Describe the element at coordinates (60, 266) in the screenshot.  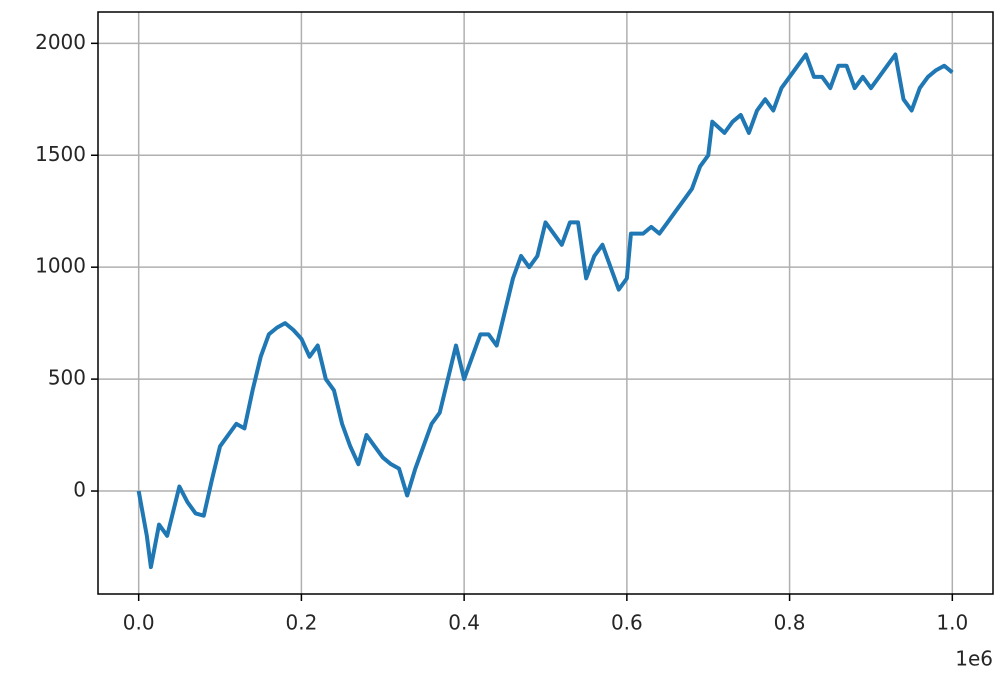
I see `y-tick-label: 1000` at that location.